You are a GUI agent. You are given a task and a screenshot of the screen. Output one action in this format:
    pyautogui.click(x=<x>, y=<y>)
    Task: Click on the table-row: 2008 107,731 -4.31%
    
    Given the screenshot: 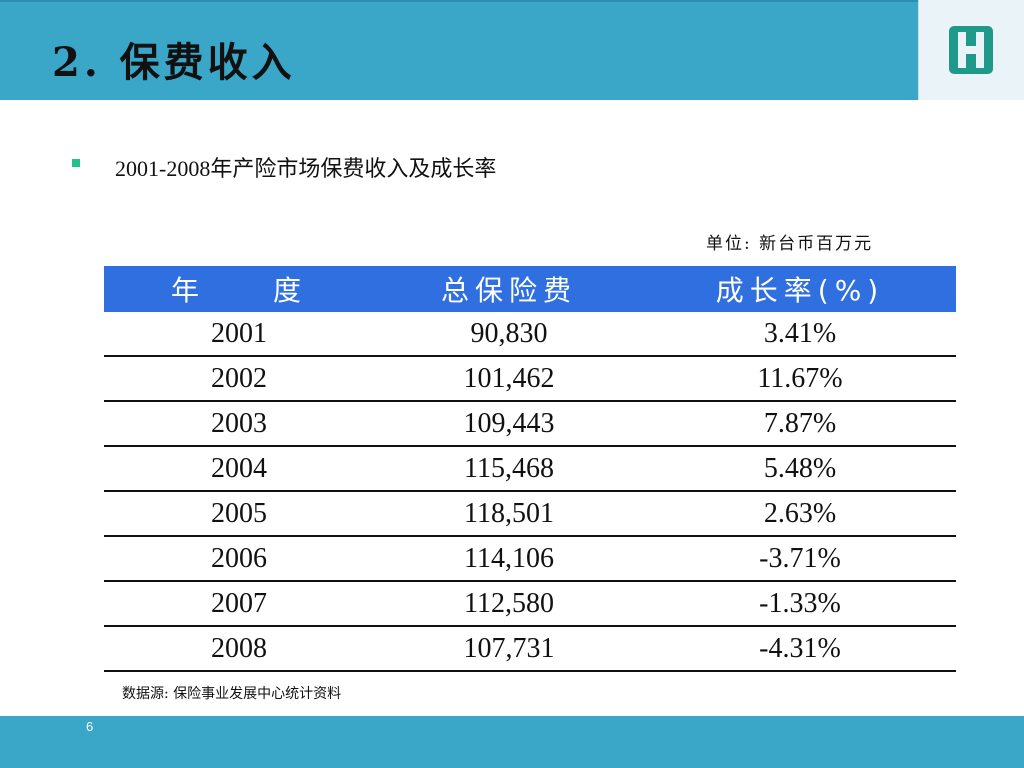 What is the action you would take?
    pyautogui.click(x=530, y=649)
    